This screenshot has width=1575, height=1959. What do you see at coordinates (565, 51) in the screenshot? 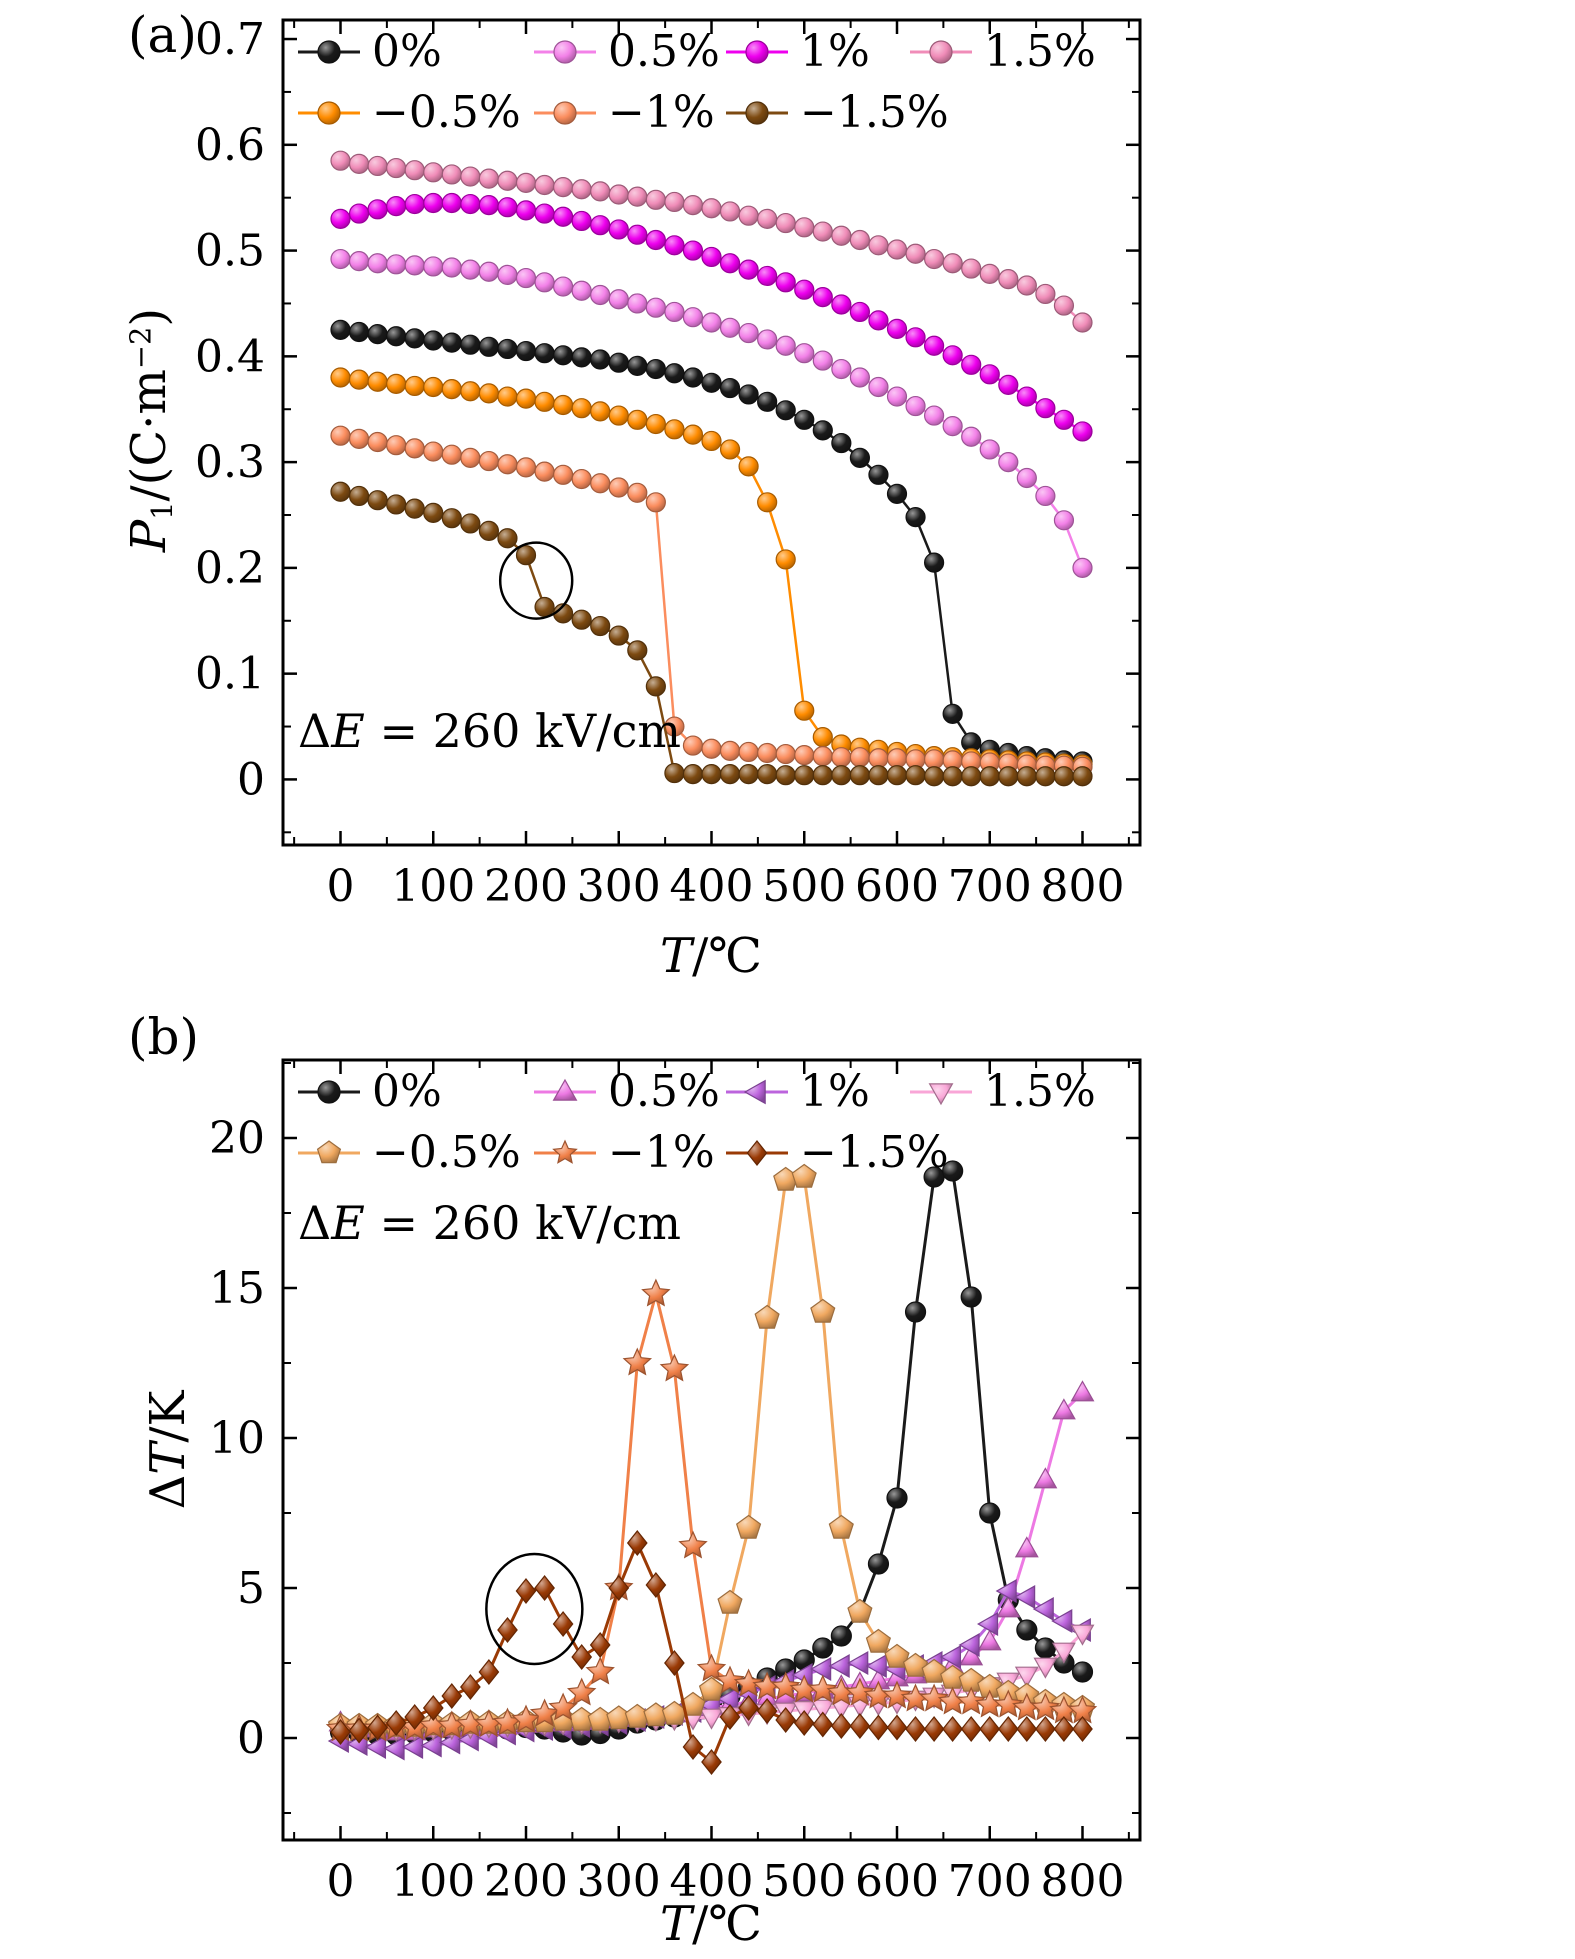
I see `circle-legend-icon` at bounding box center [565, 51].